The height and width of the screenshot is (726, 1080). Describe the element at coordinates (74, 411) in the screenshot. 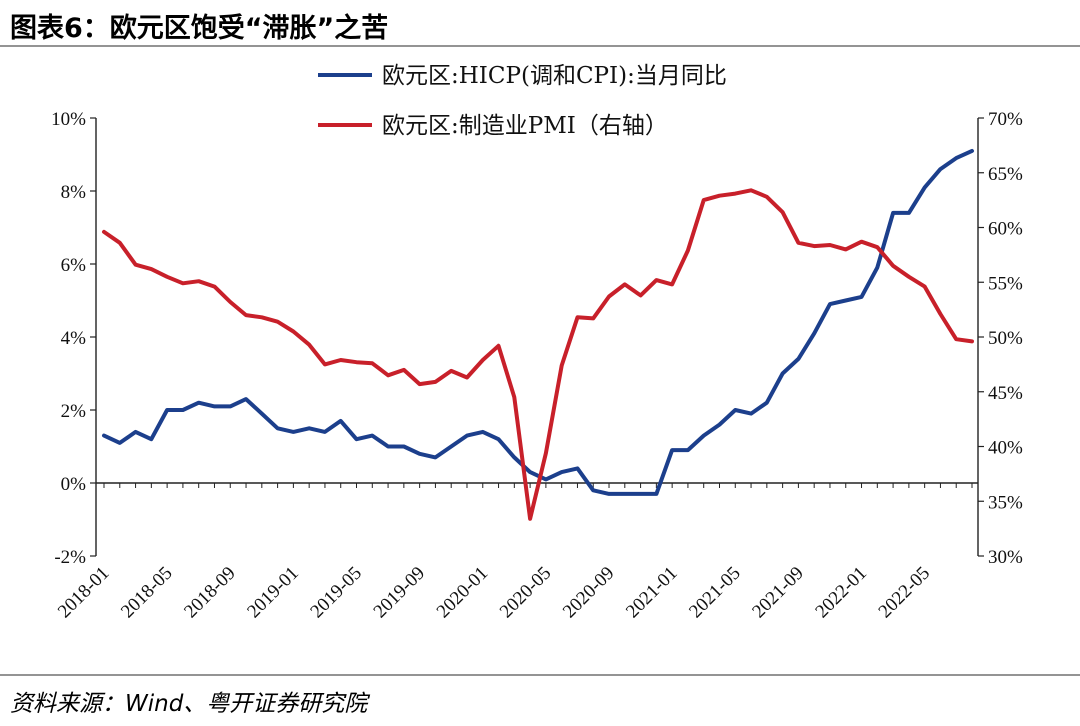

I see `left-tick-label: 2%` at that location.